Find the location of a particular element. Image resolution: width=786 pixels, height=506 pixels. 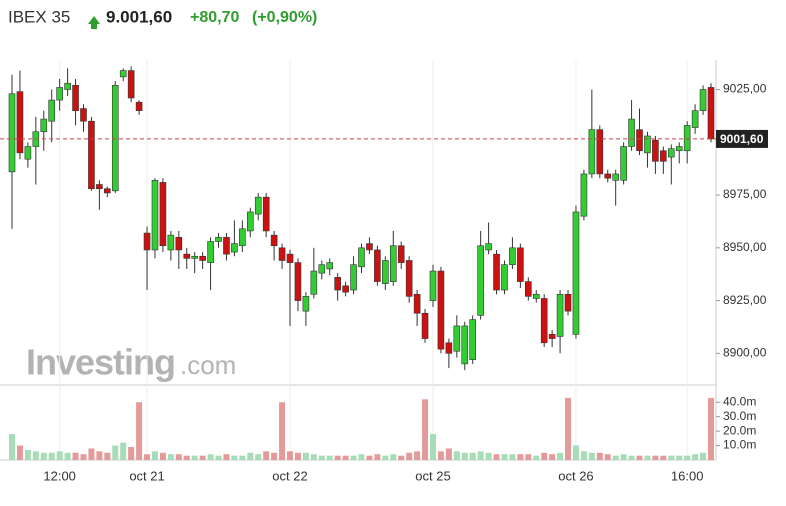

watermark-suffix: .com is located at coordinates (208, 365).